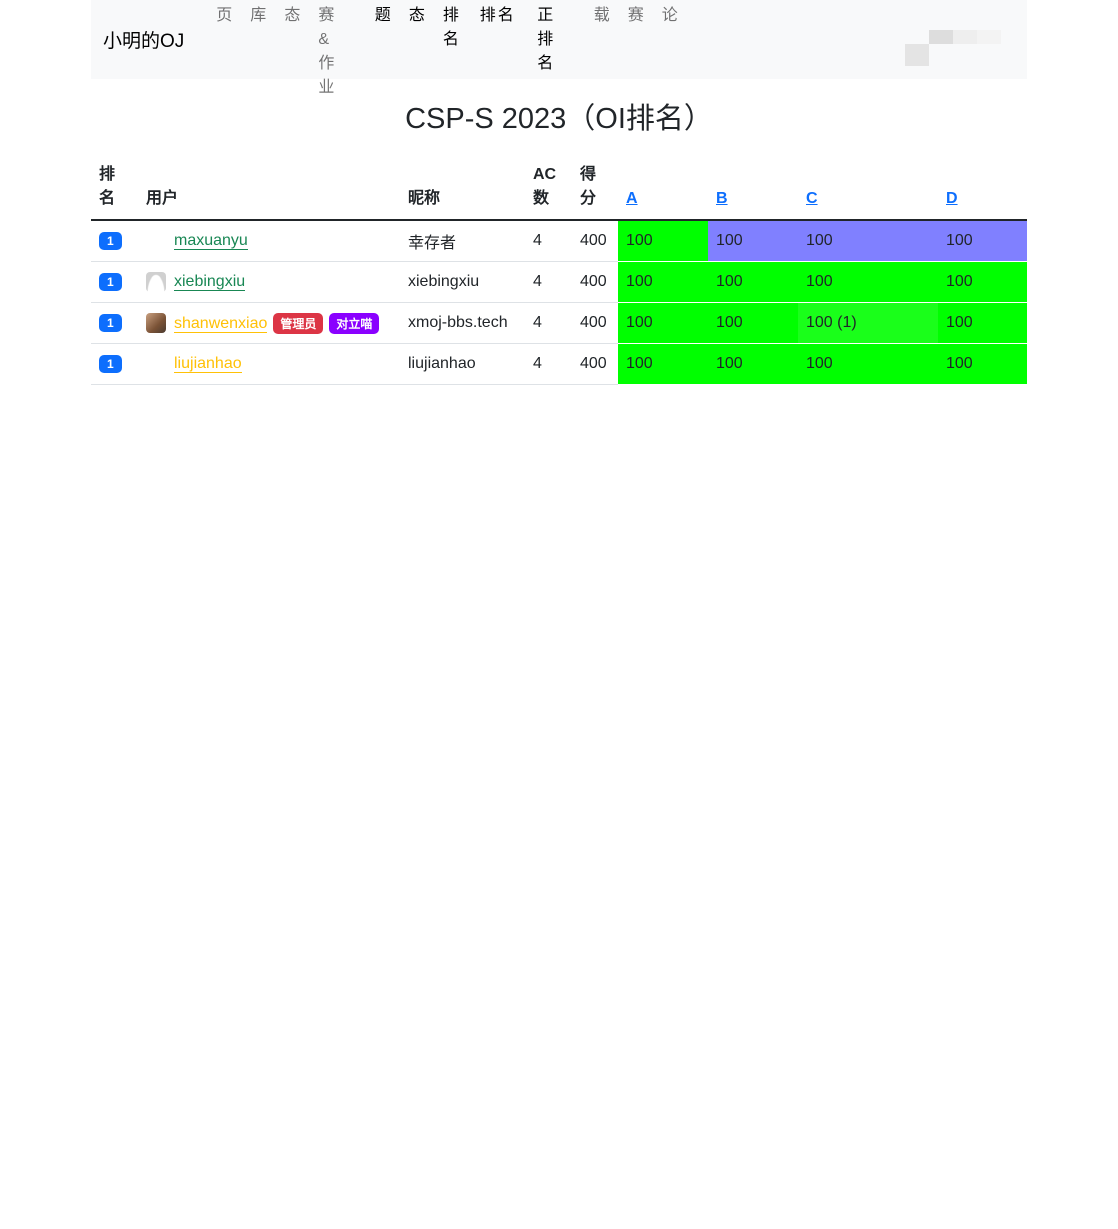  I want to click on user-link: liujianhao, so click(208, 364).